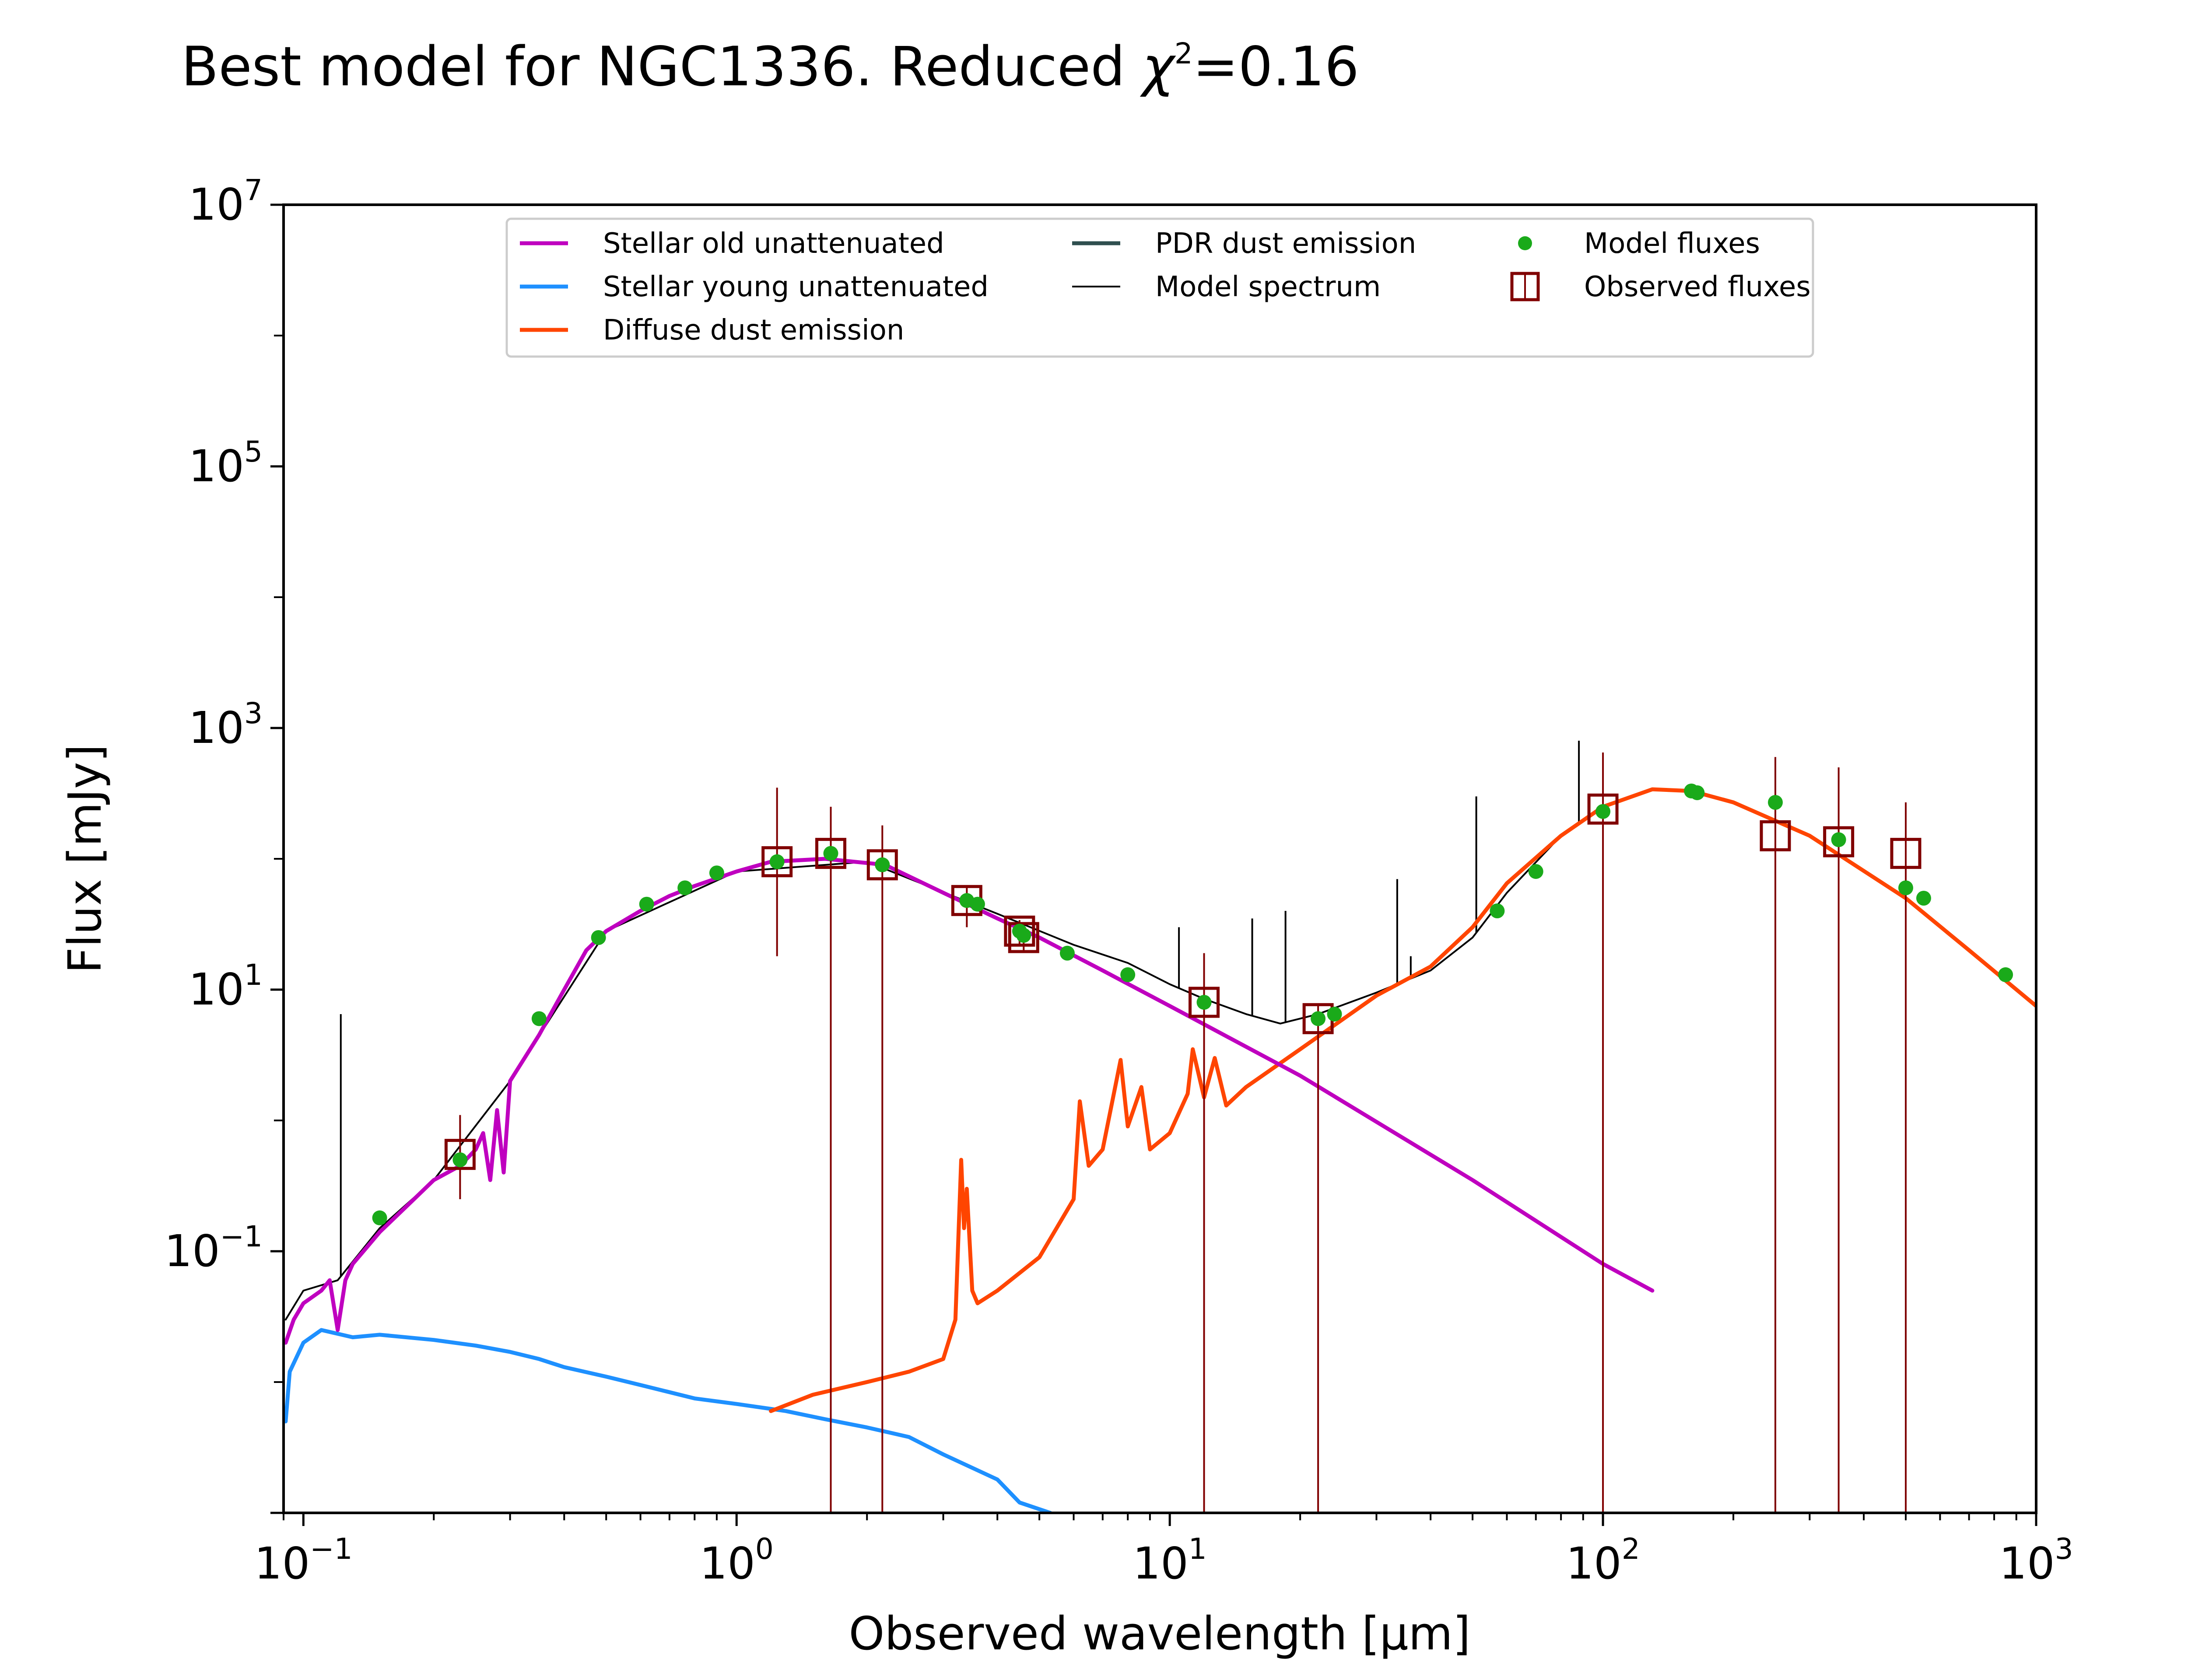 The height and width of the screenshot is (1680, 2188). Describe the element at coordinates (737, 1560) in the screenshot. I see `x-tick-label: 10⁰` at that location.